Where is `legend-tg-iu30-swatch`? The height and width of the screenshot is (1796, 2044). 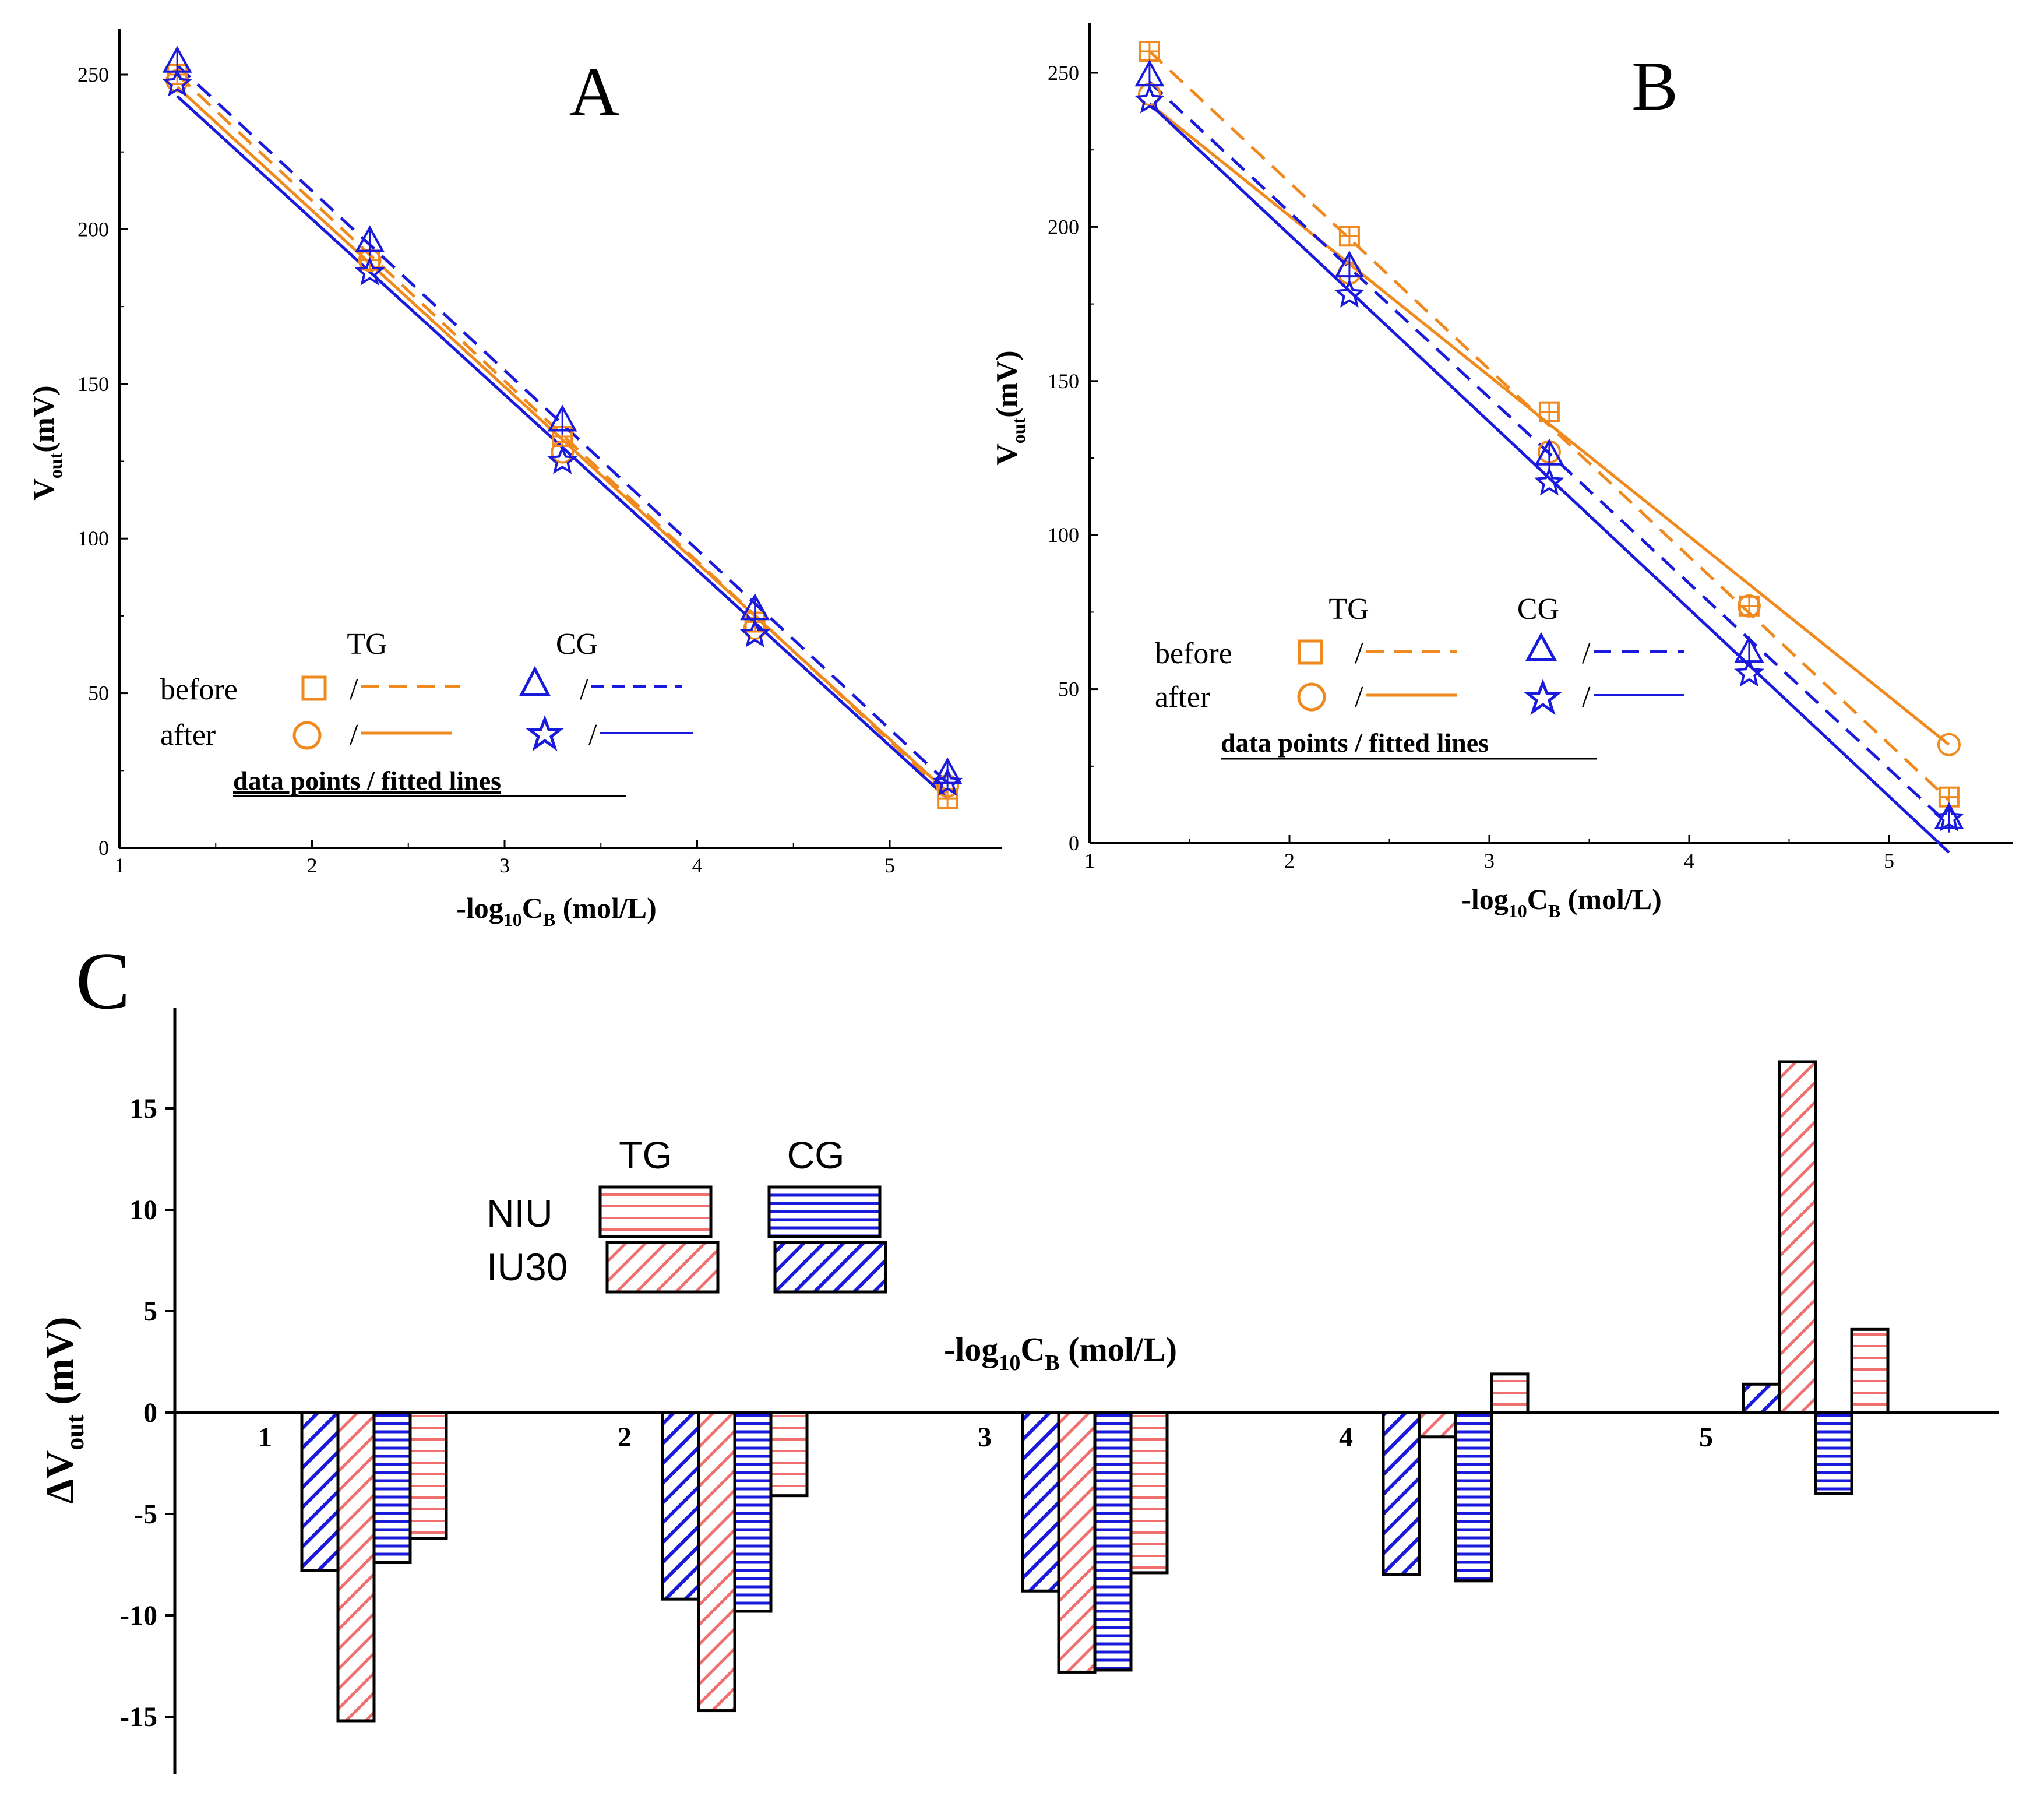 legend-tg-iu30-swatch is located at coordinates (662, 1267).